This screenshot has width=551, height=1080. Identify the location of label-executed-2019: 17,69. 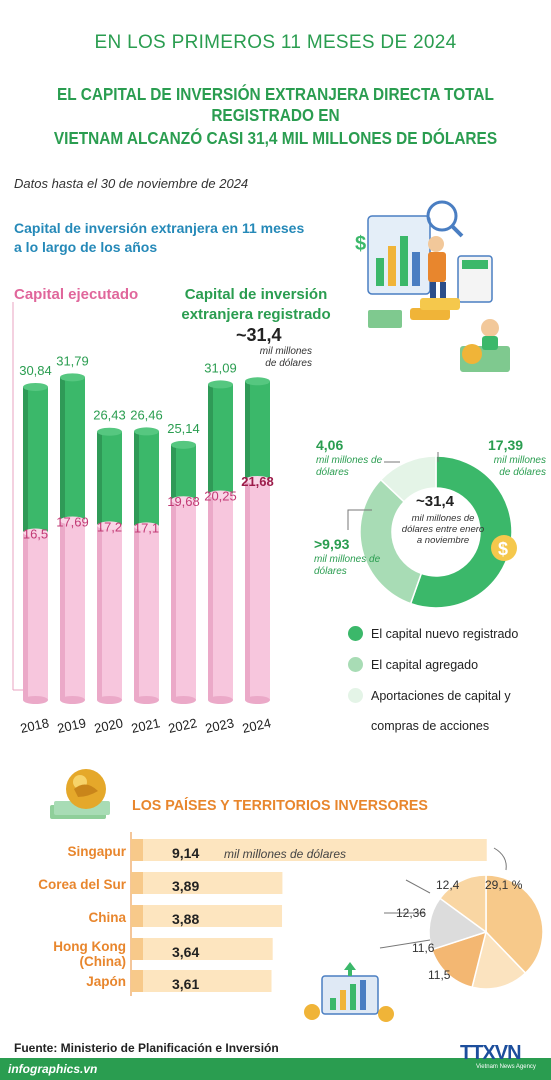
(72, 521).